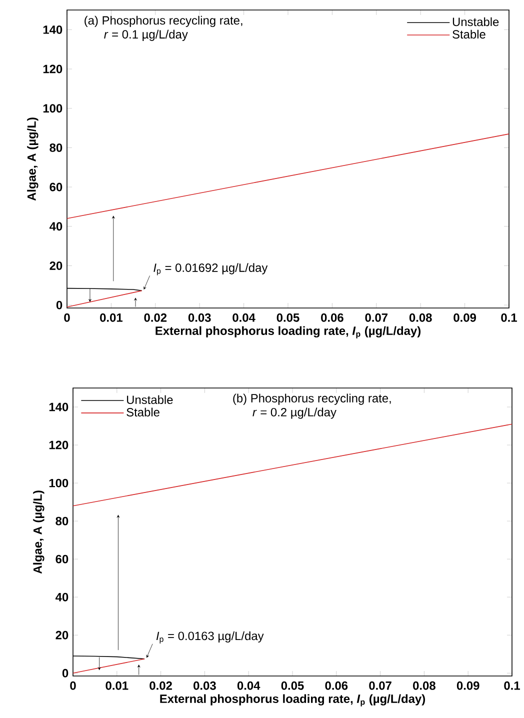 Image resolution: width=524 pixels, height=718 pixels. Describe the element at coordinates (73, 685) in the screenshot. I see `x-tick-label: 0` at that location.